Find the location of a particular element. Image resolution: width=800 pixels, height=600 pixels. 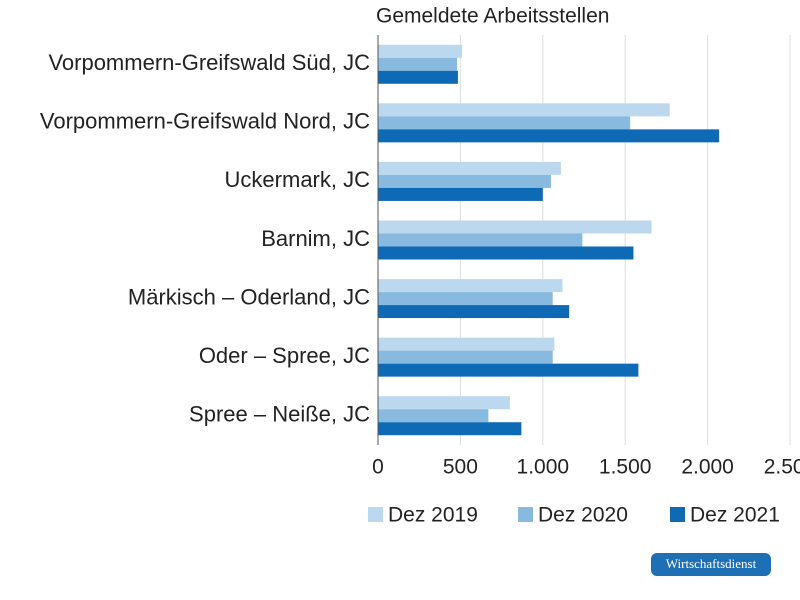

y-tick-label: Oder – Spree, JC is located at coordinates (284, 355).